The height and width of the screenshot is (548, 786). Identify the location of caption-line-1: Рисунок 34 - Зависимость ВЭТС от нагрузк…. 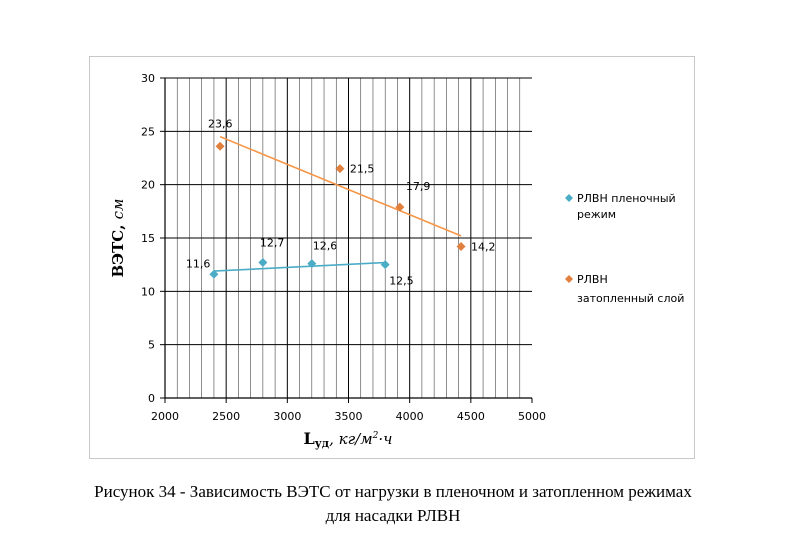
(393, 491).